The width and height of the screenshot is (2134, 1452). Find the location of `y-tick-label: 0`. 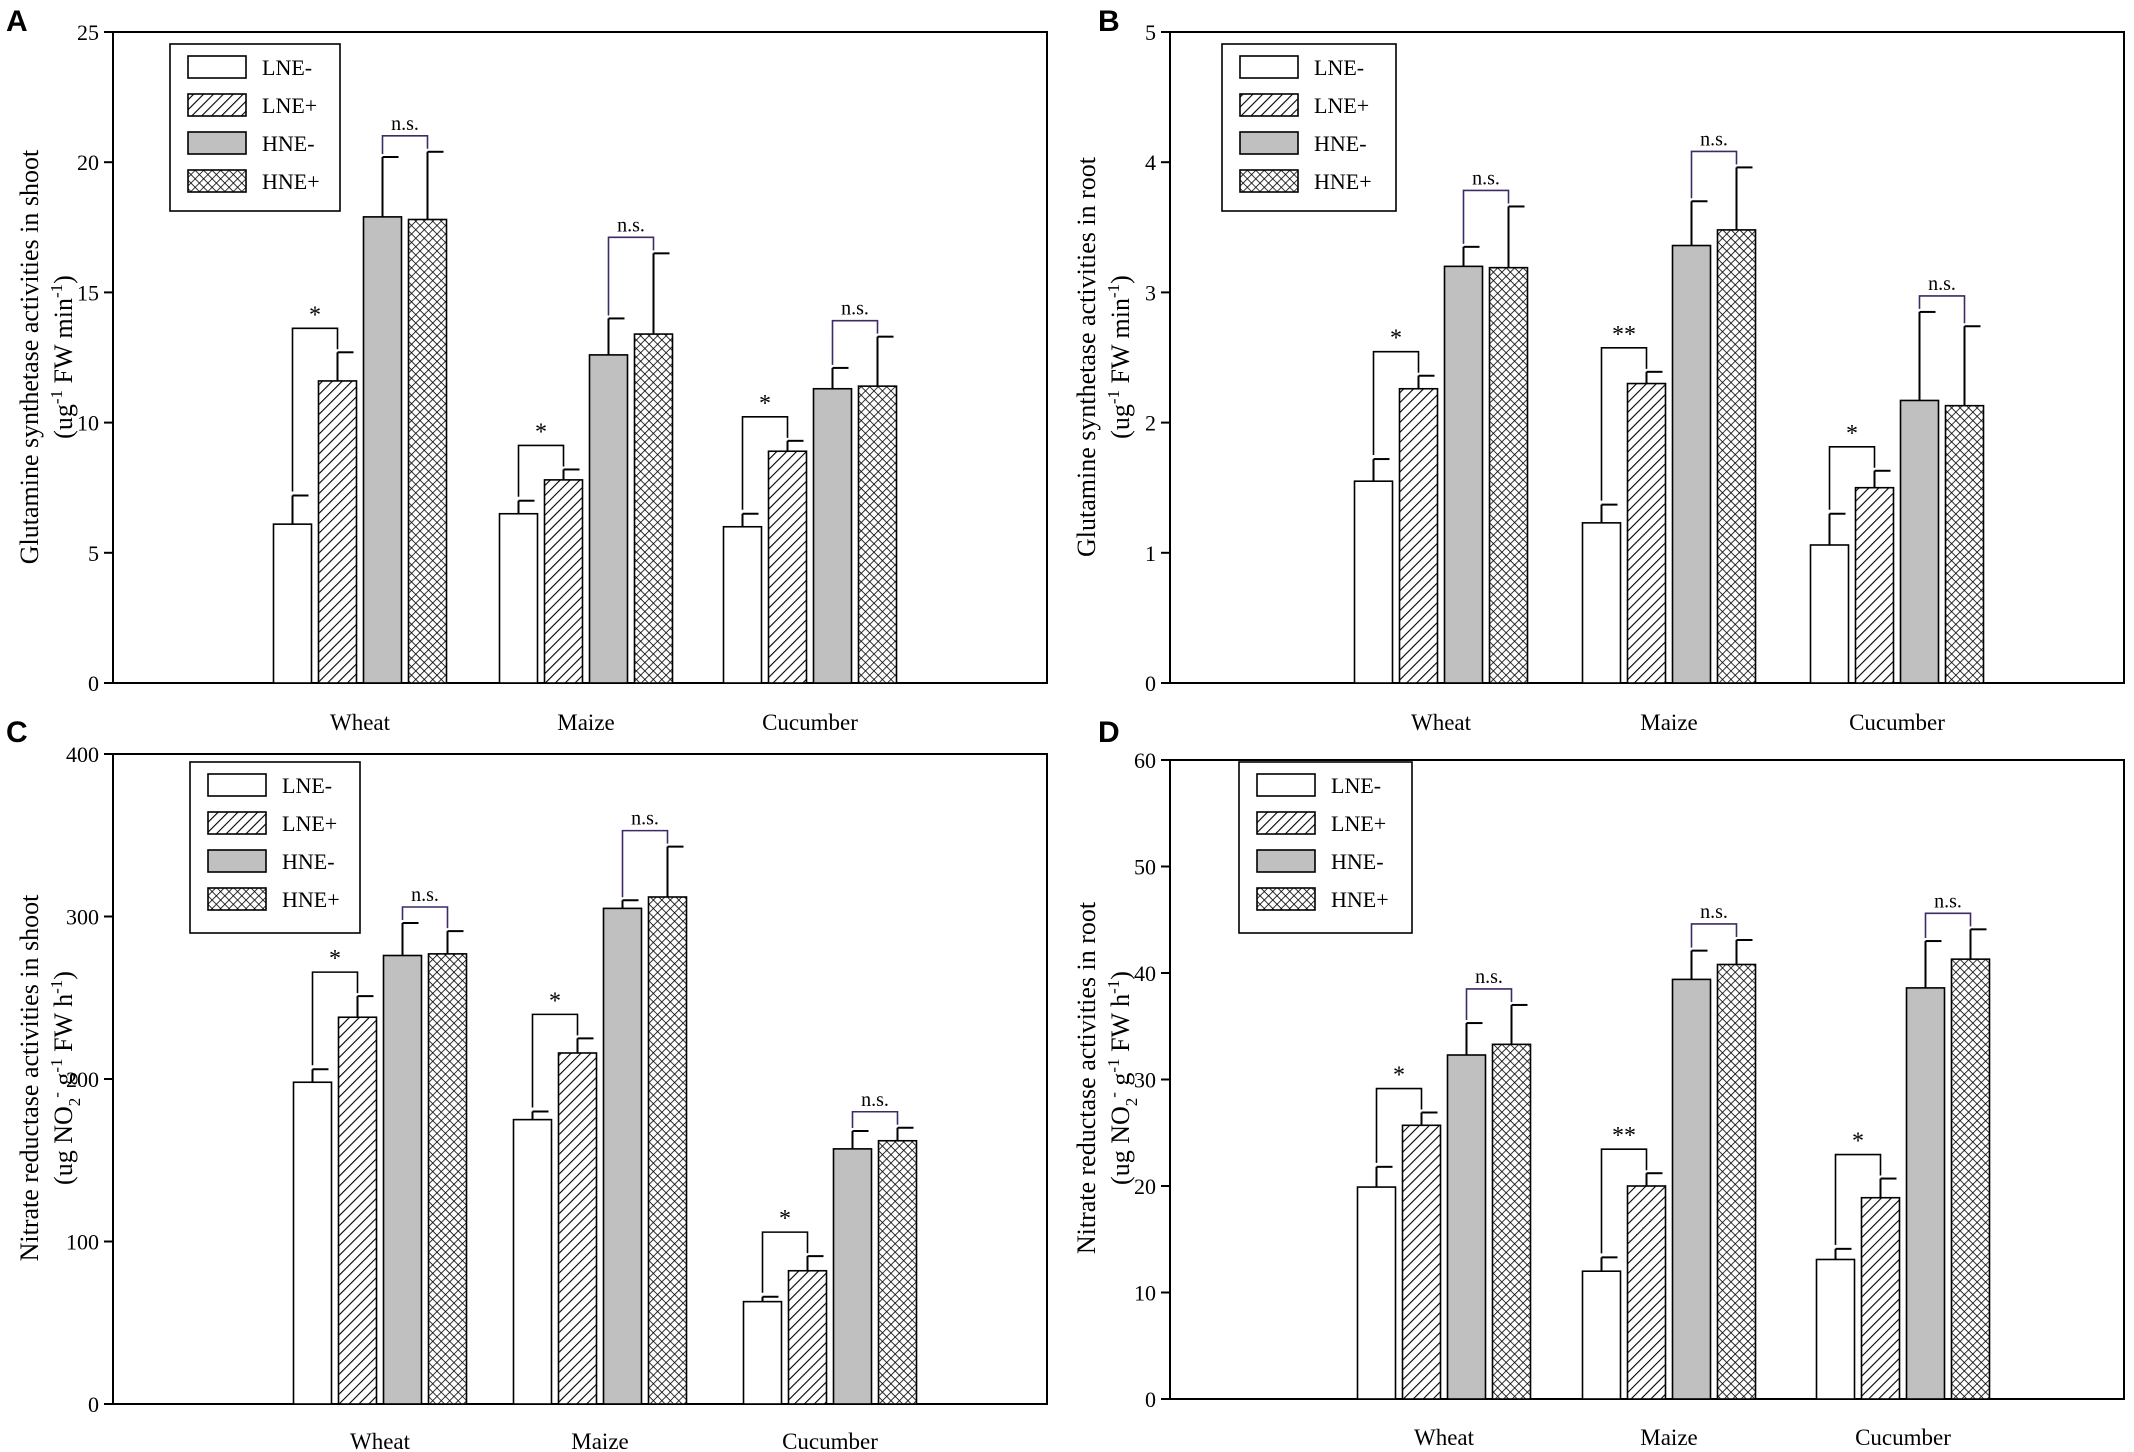

y-tick-label: 0 is located at coordinates (93, 683).